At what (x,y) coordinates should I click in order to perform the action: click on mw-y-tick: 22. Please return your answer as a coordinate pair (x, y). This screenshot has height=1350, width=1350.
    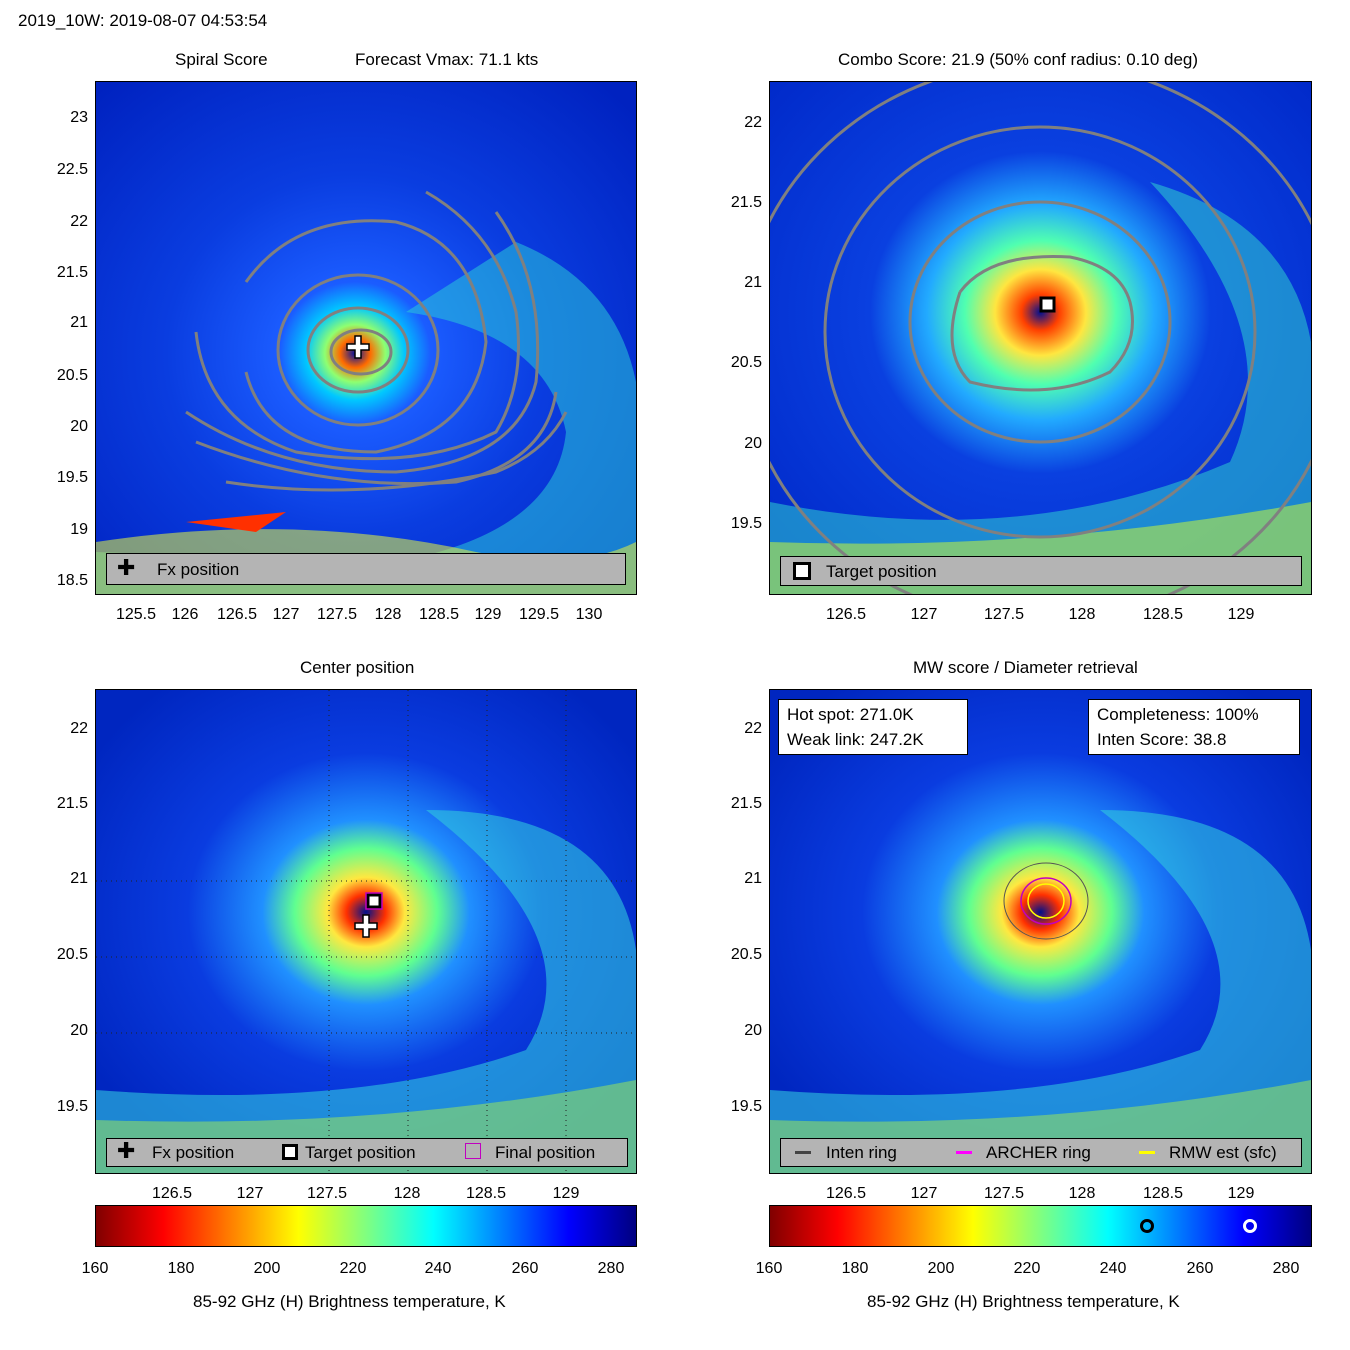
    Looking at the image, I should click on (753, 728).